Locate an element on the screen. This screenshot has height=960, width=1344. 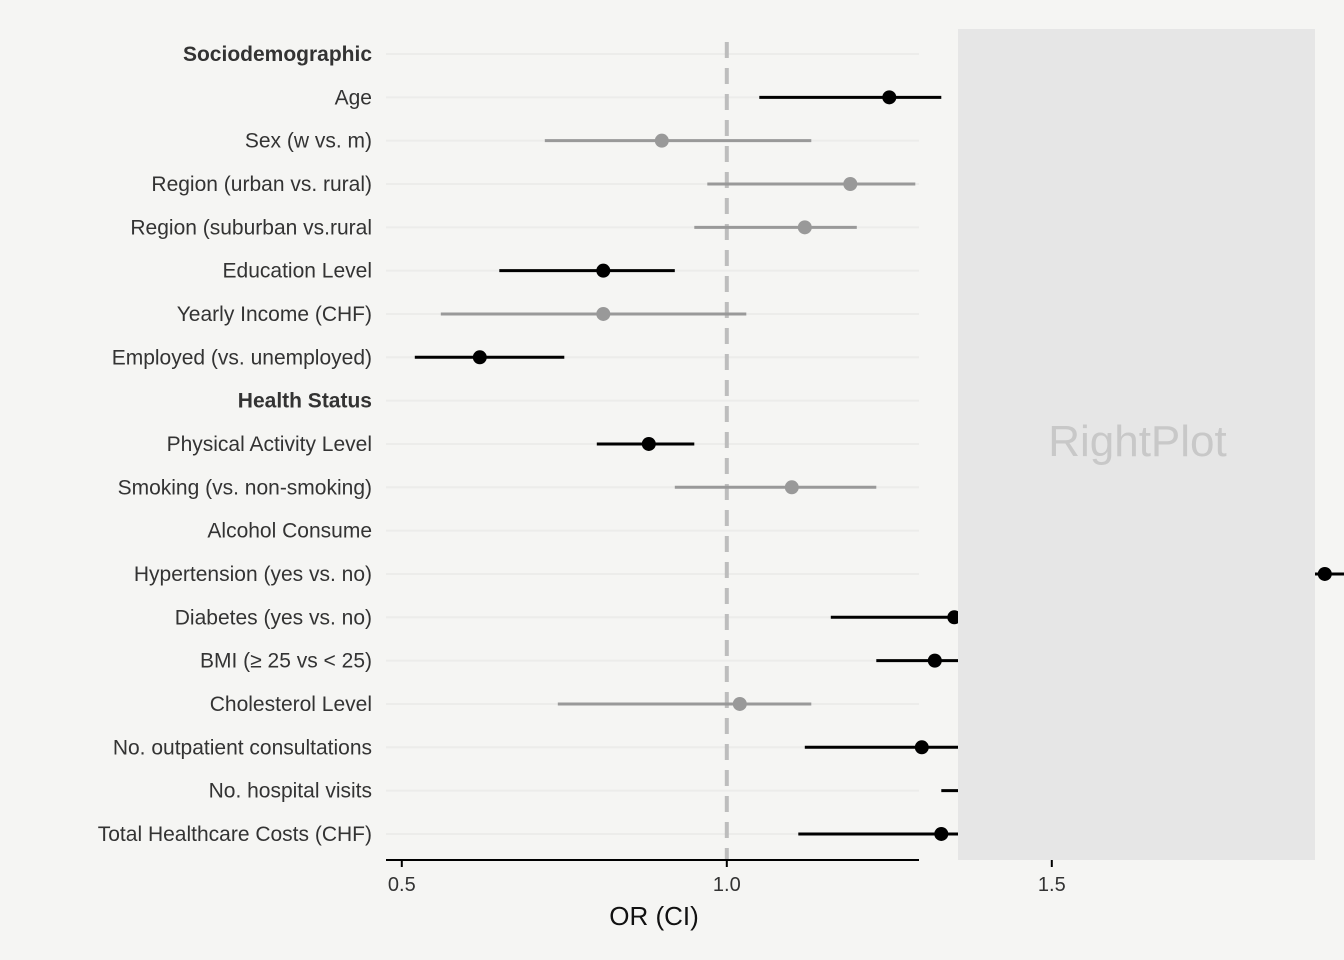
x-tick-label: 1.5 is located at coordinates (1052, 885).